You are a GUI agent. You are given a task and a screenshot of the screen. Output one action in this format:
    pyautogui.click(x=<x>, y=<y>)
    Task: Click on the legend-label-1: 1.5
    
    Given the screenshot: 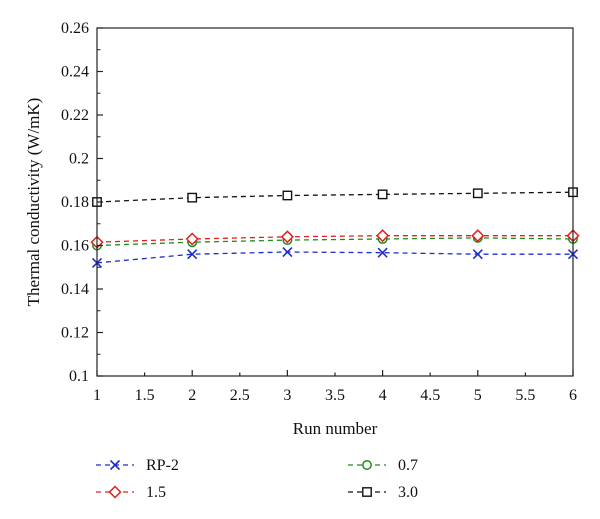 What is the action you would take?
    pyautogui.click(x=156, y=492)
    